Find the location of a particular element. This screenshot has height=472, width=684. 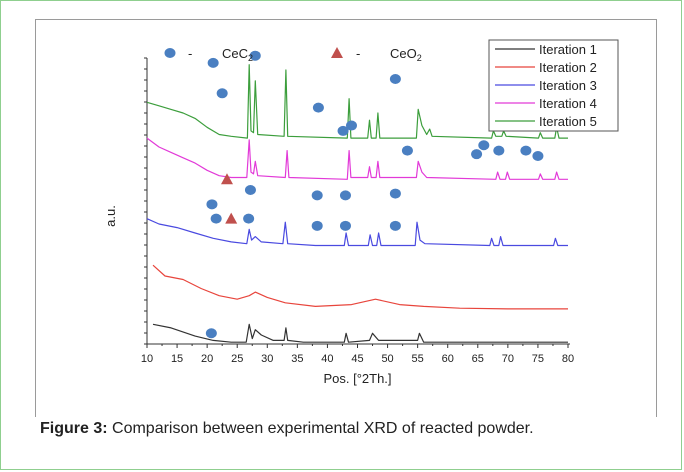

ceo2-legend-marker is located at coordinates (337, 52).